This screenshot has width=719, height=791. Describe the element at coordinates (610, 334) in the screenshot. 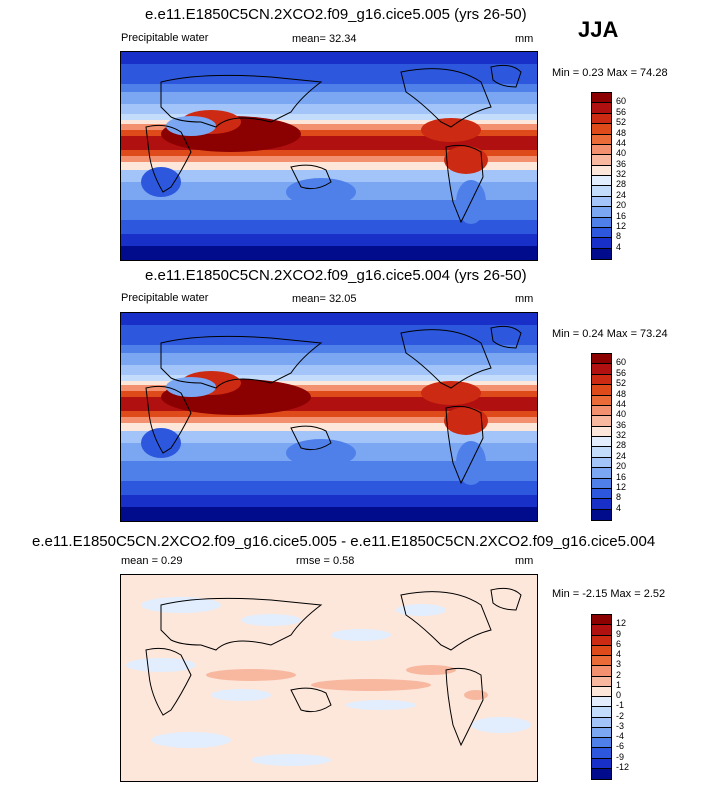

I see `panel2-minmax: Min = 0.24 Max = 73.24` at that location.